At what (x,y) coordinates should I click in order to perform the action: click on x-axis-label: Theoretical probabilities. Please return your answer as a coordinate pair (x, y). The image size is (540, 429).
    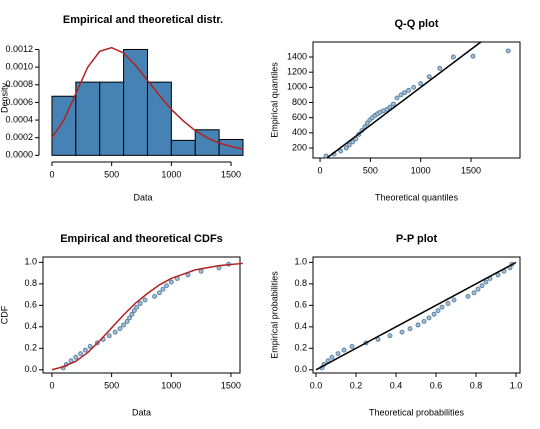
    Looking at the image, I should click on (417, 412).